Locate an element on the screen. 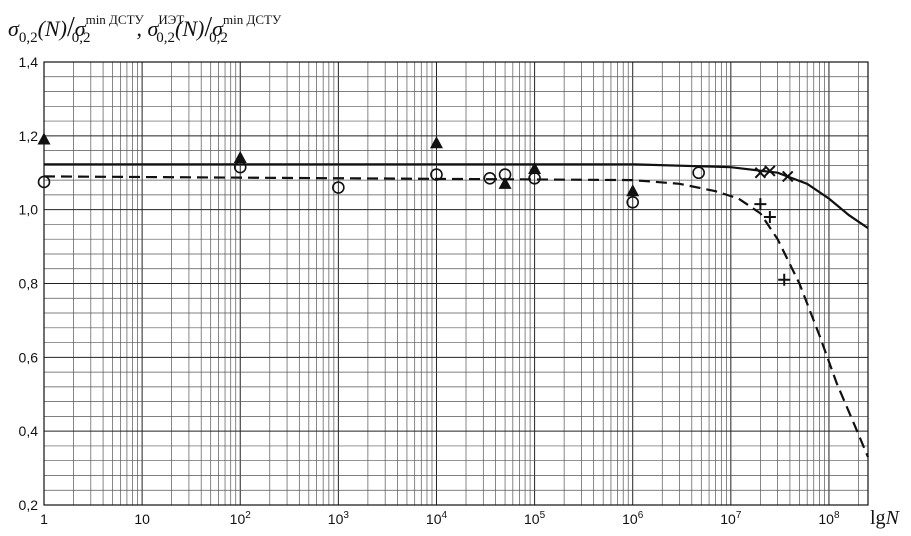 This screenshot has height=536, width=911. y-tick-labels: 0,2 0,4 0,6 0,8 1,0 1,2 1,4 is located at coordinates (29, 283).